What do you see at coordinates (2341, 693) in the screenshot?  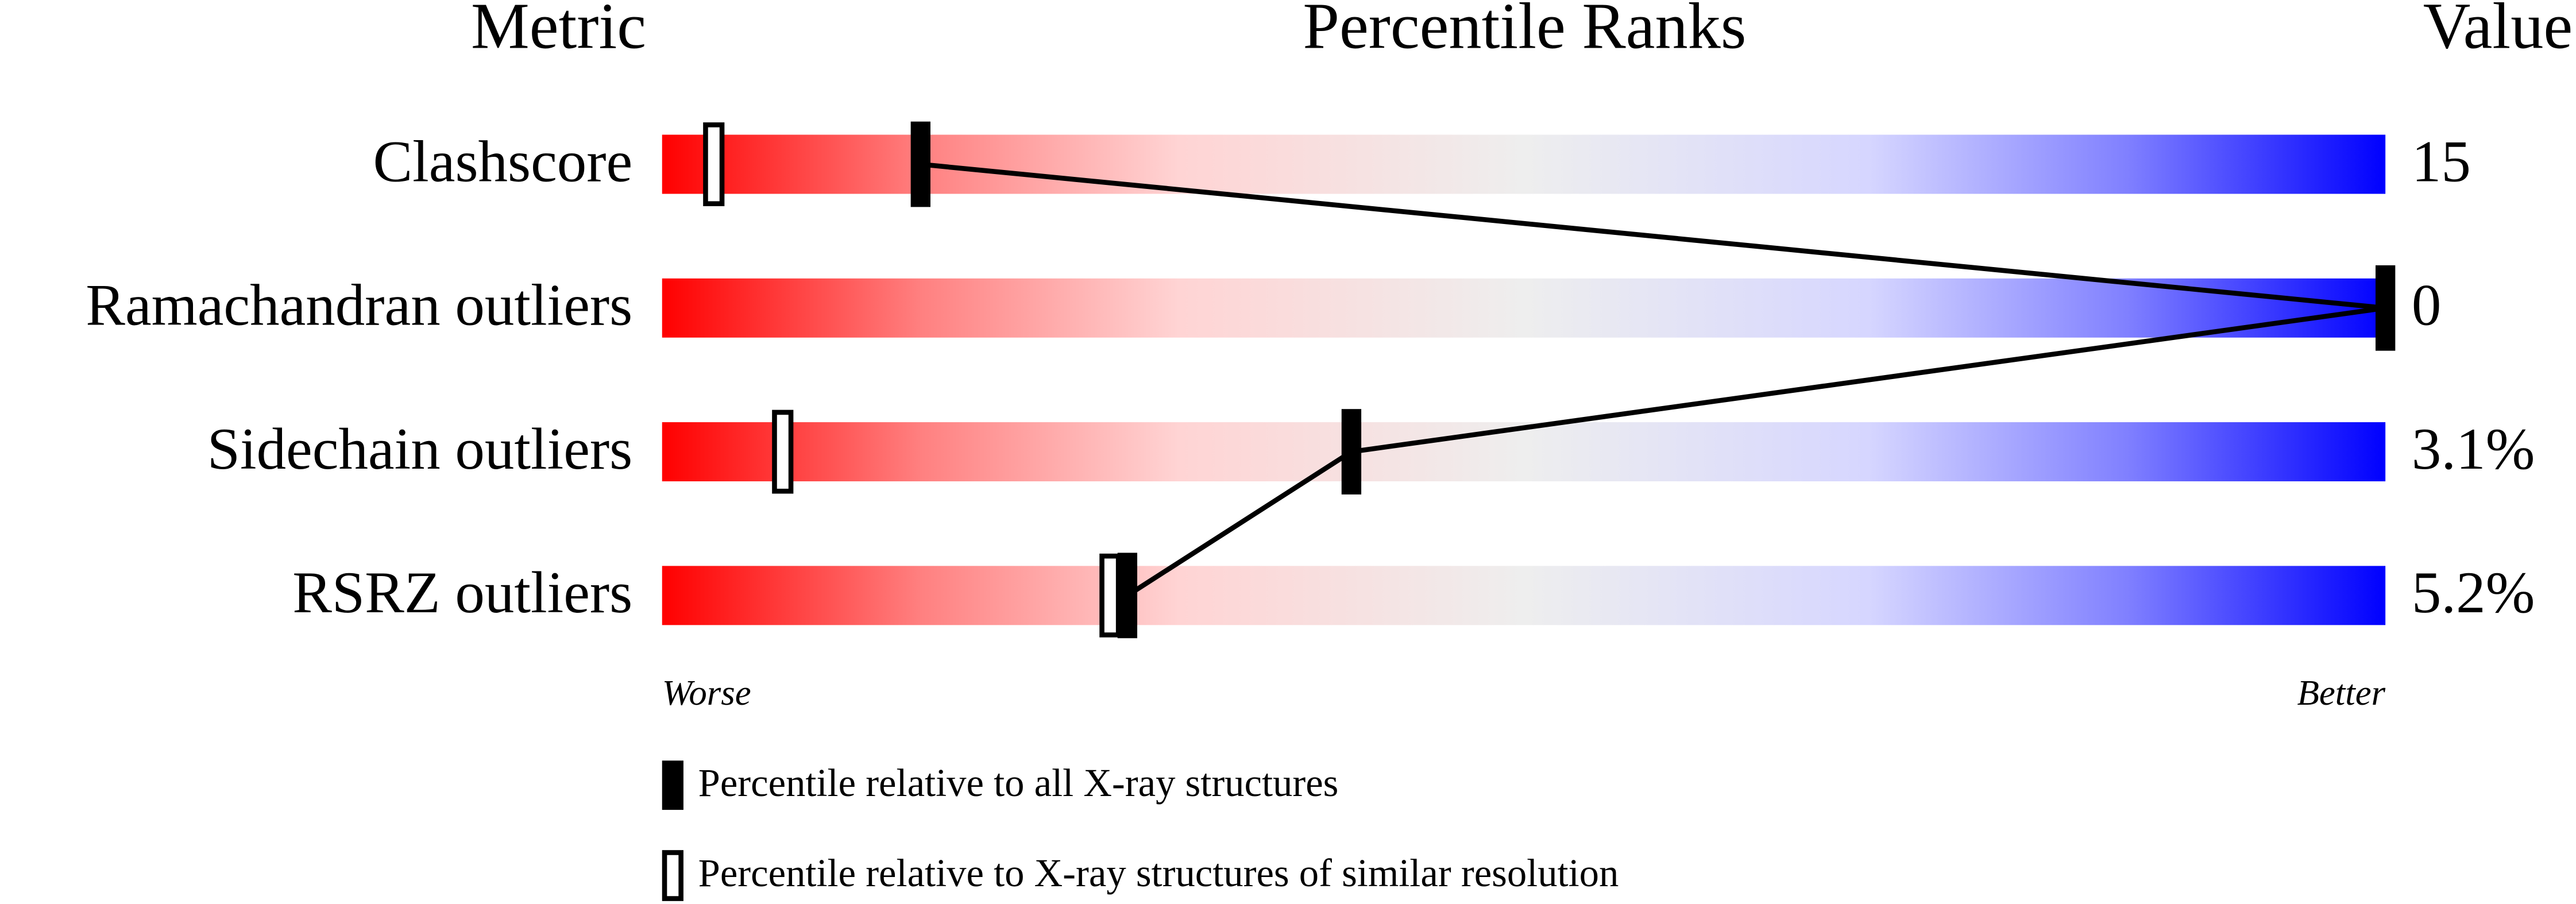 I see `better-label: Better` at bounding box center [2341, 693].